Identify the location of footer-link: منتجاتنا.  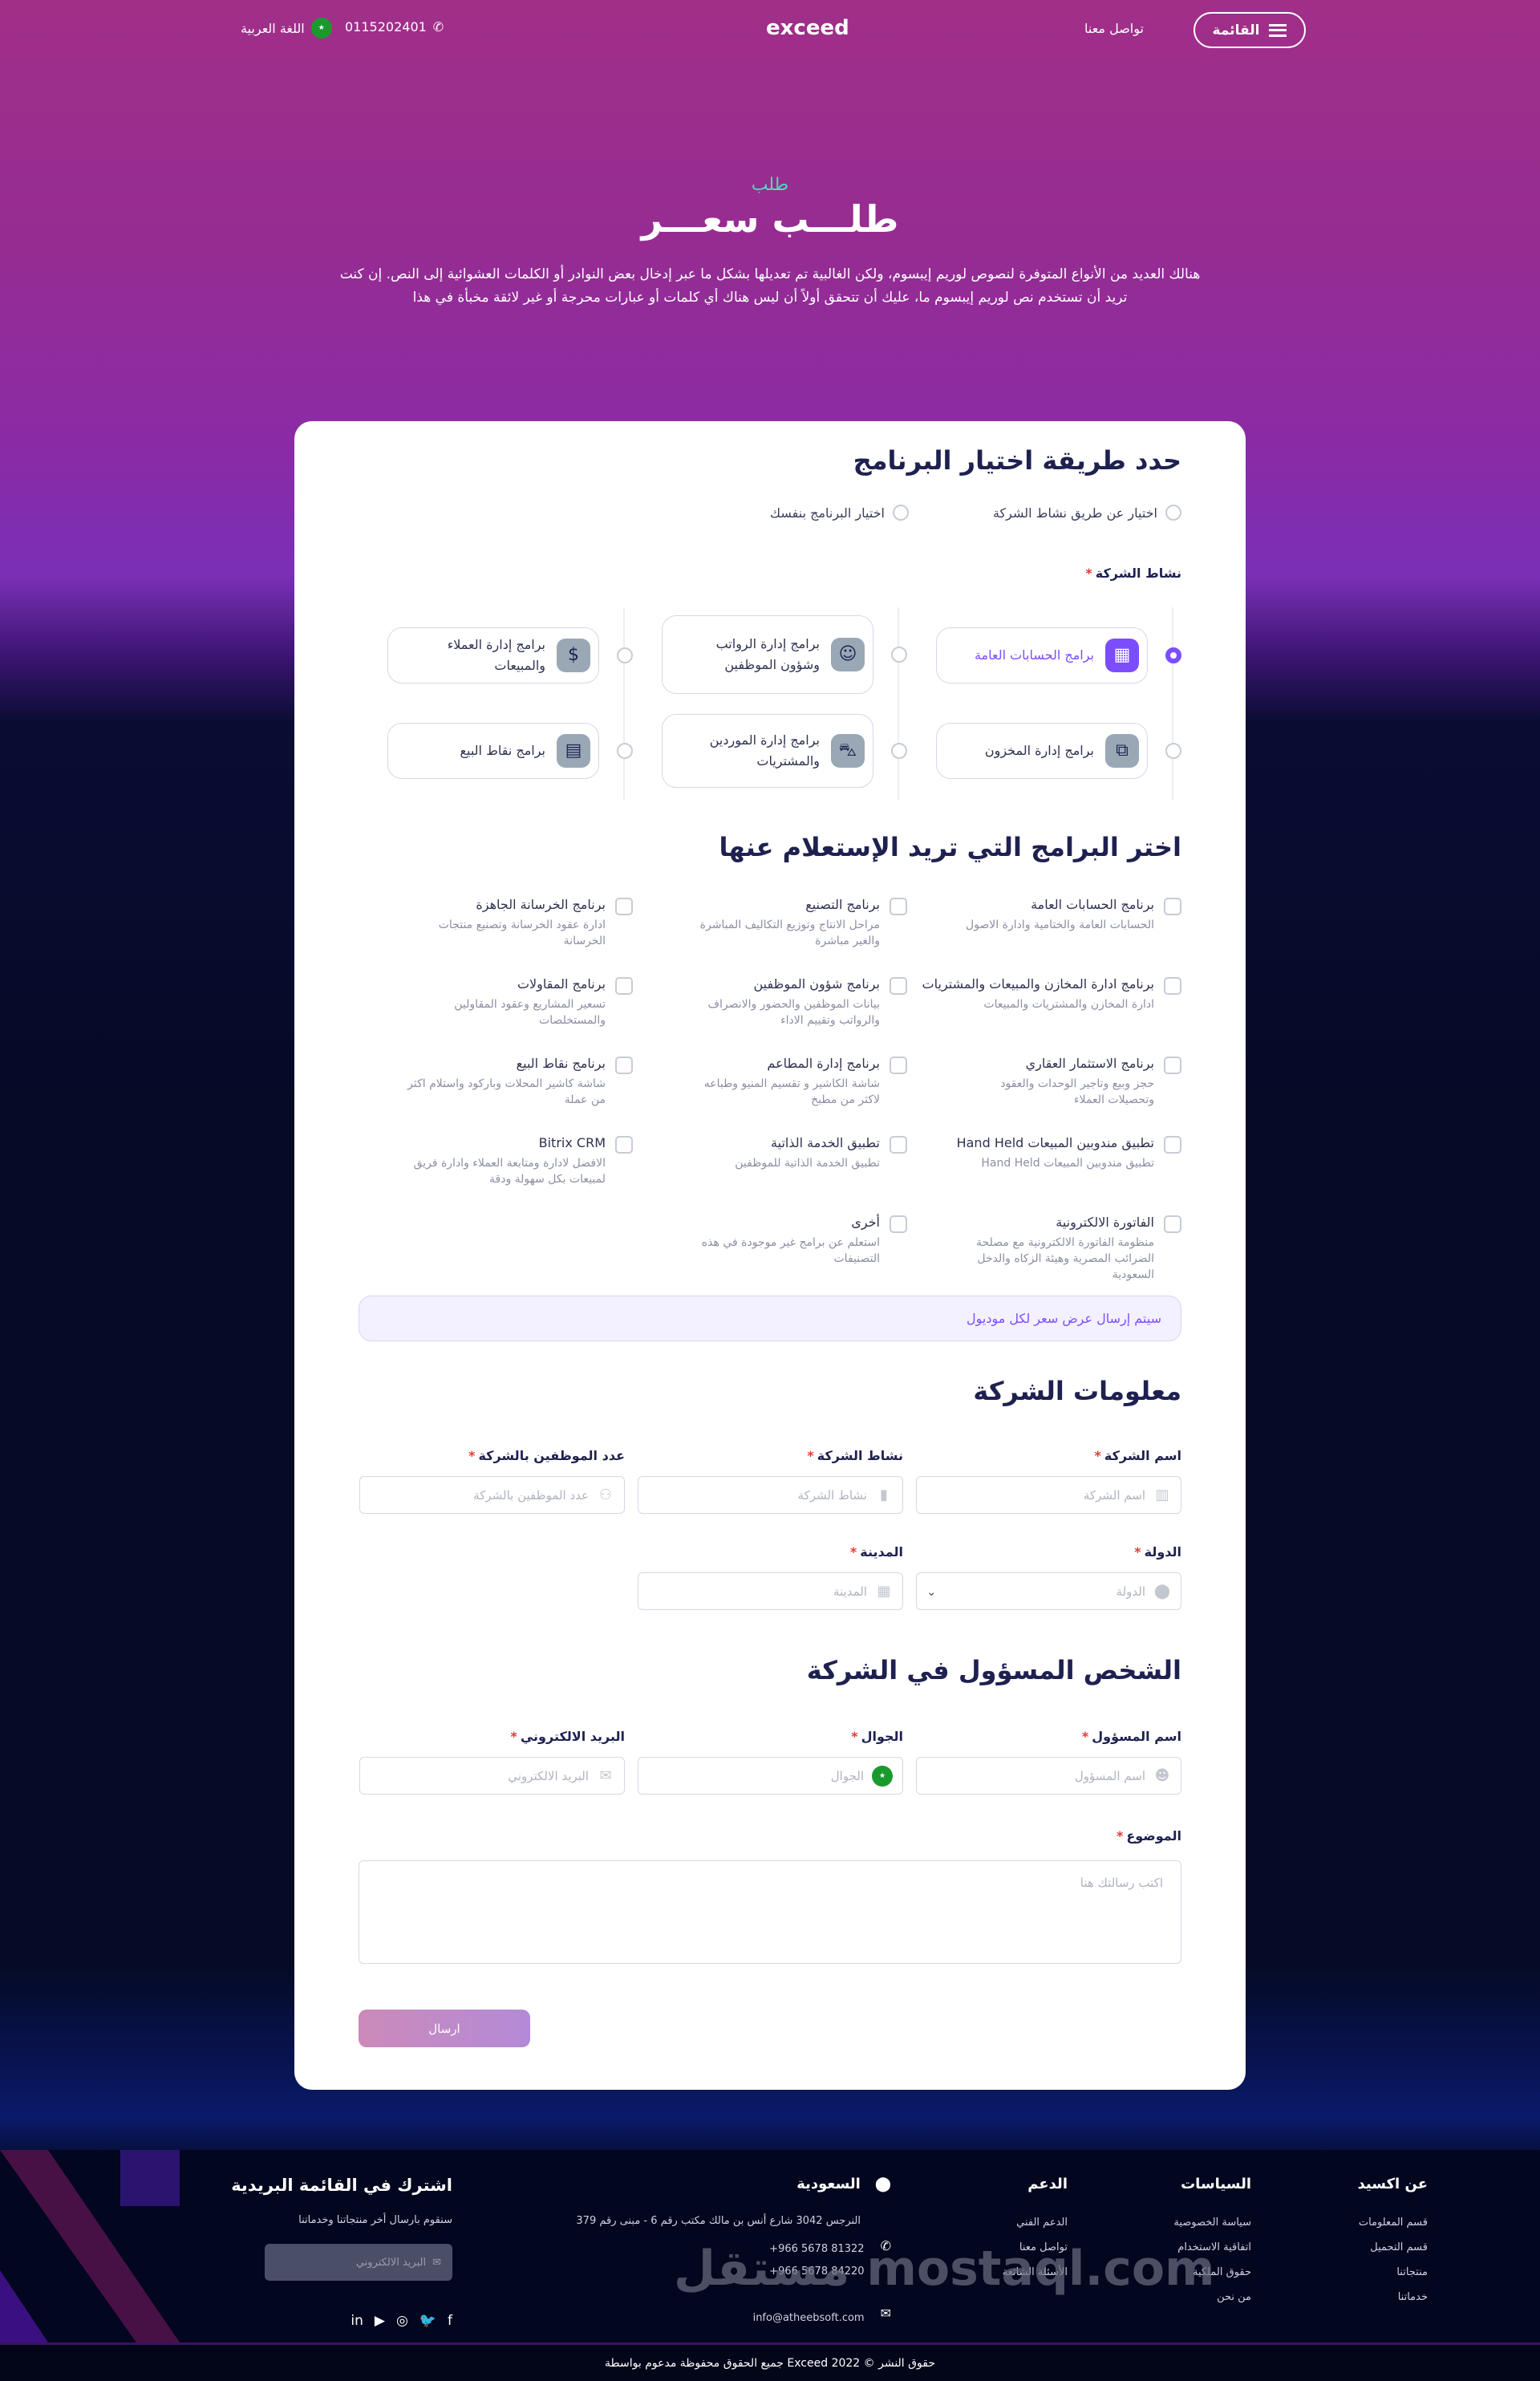
(1412, 2272).